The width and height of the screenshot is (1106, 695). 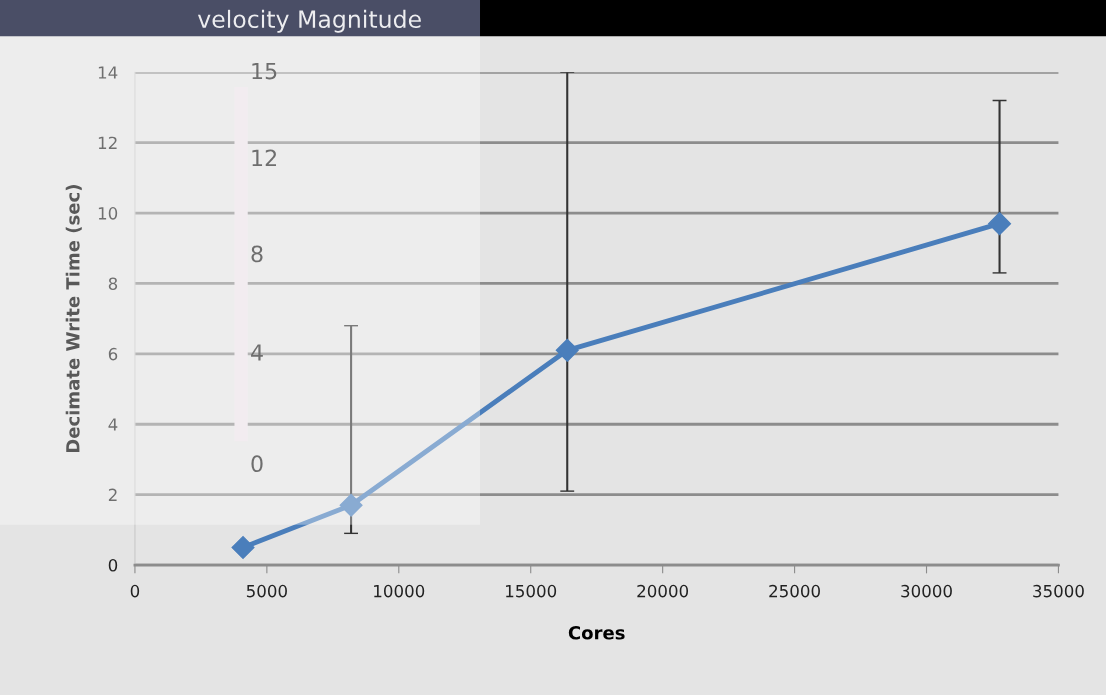 I want to click on y-tick-label: 4, so click(x=113, y=424).